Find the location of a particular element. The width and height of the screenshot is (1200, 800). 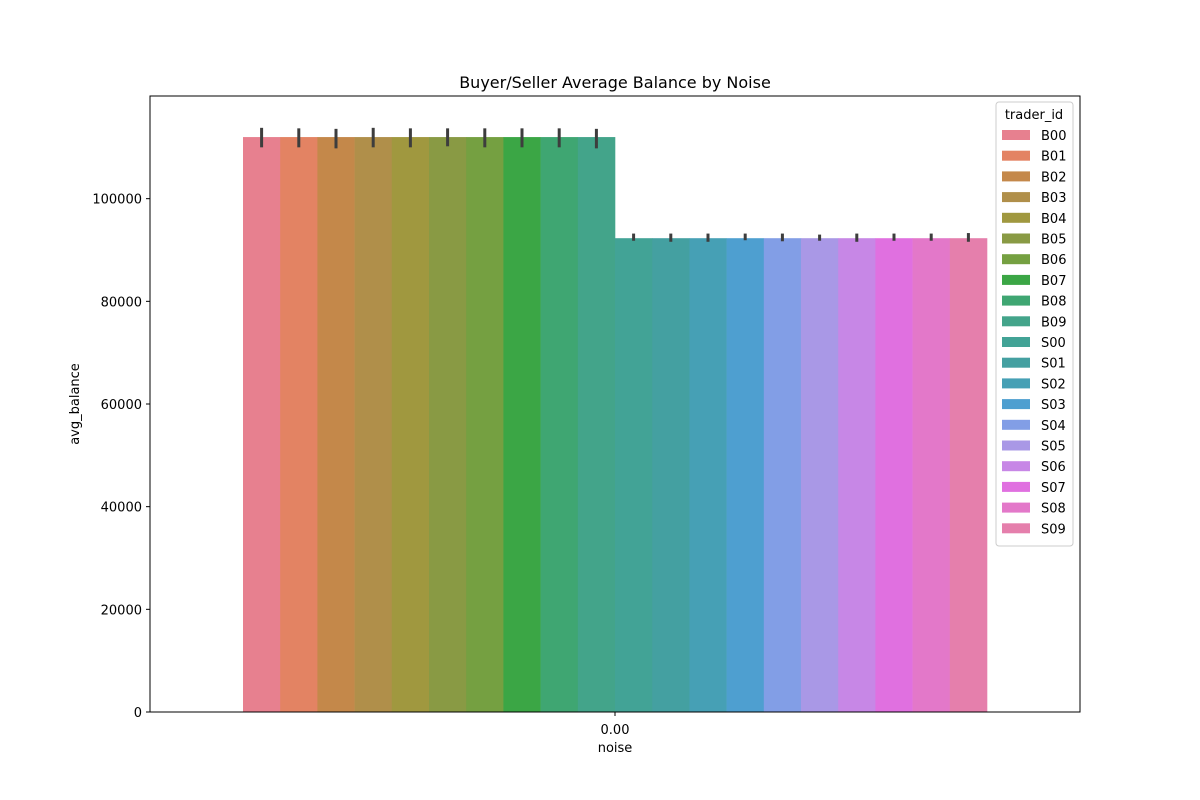

bar-s01 is located at coordinates (671, 475).